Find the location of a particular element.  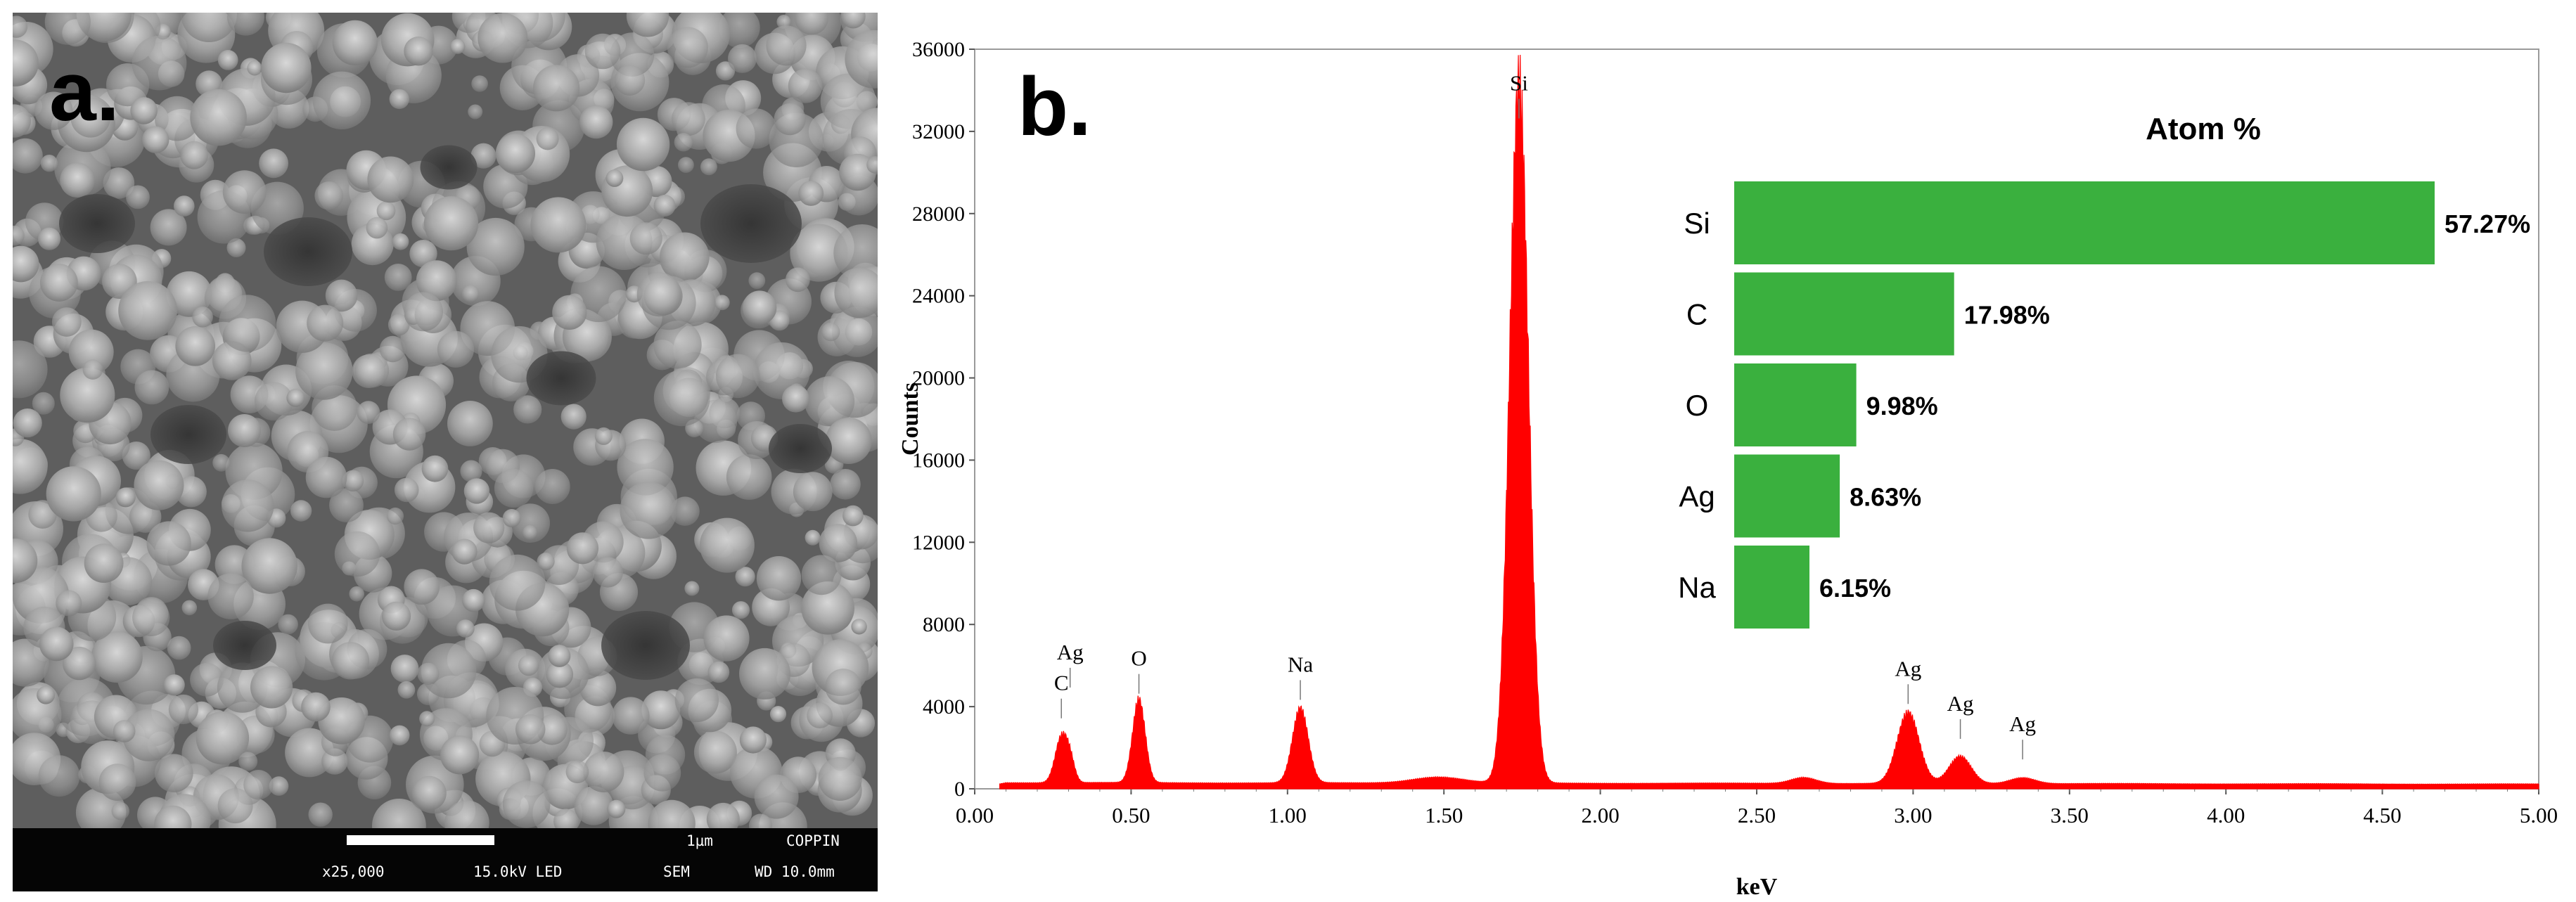

x-tick-label: 3.50 is located at coordinates (2070, 815).